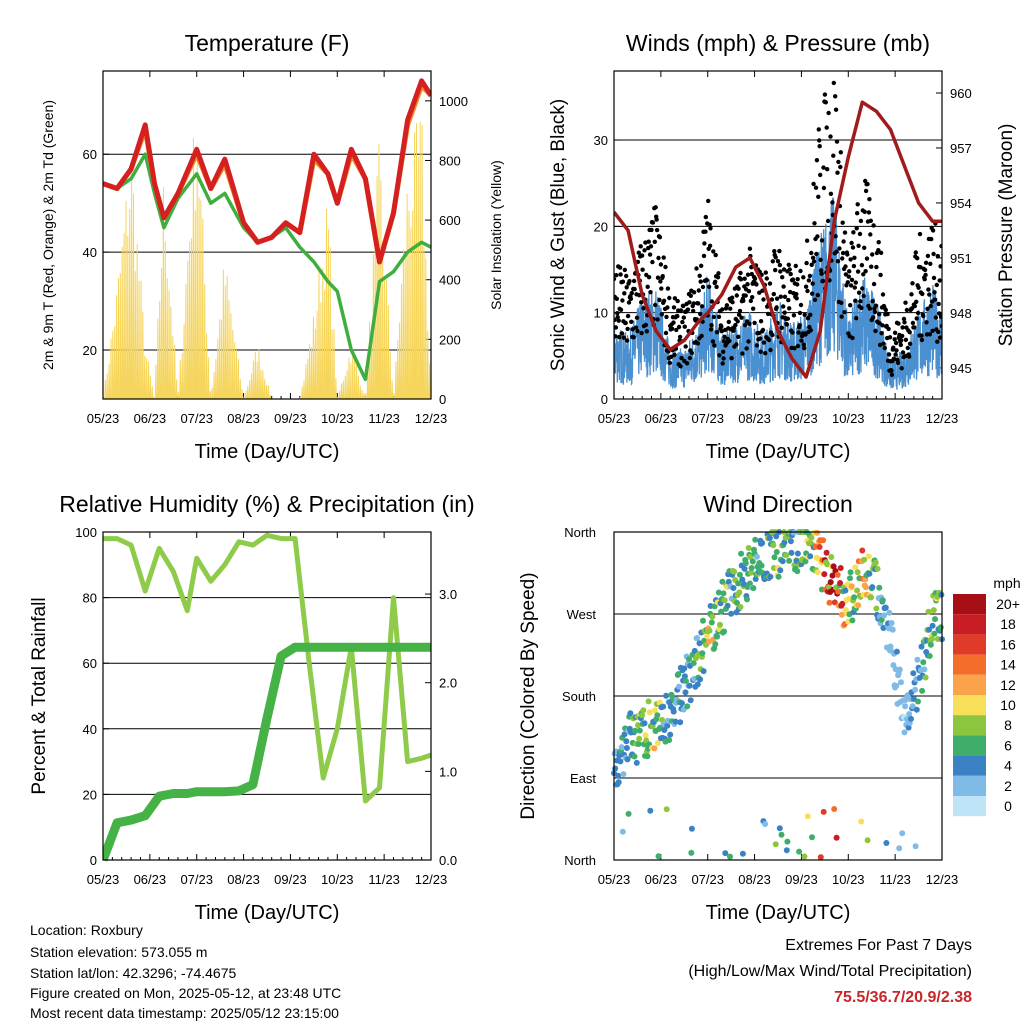 The width and height of the screenshot is (1024, 1024). What do you see at coordinates (337, 879) in the screenshot?
I see `x-tick-label: 10/23` at bounding box center [337, 879].